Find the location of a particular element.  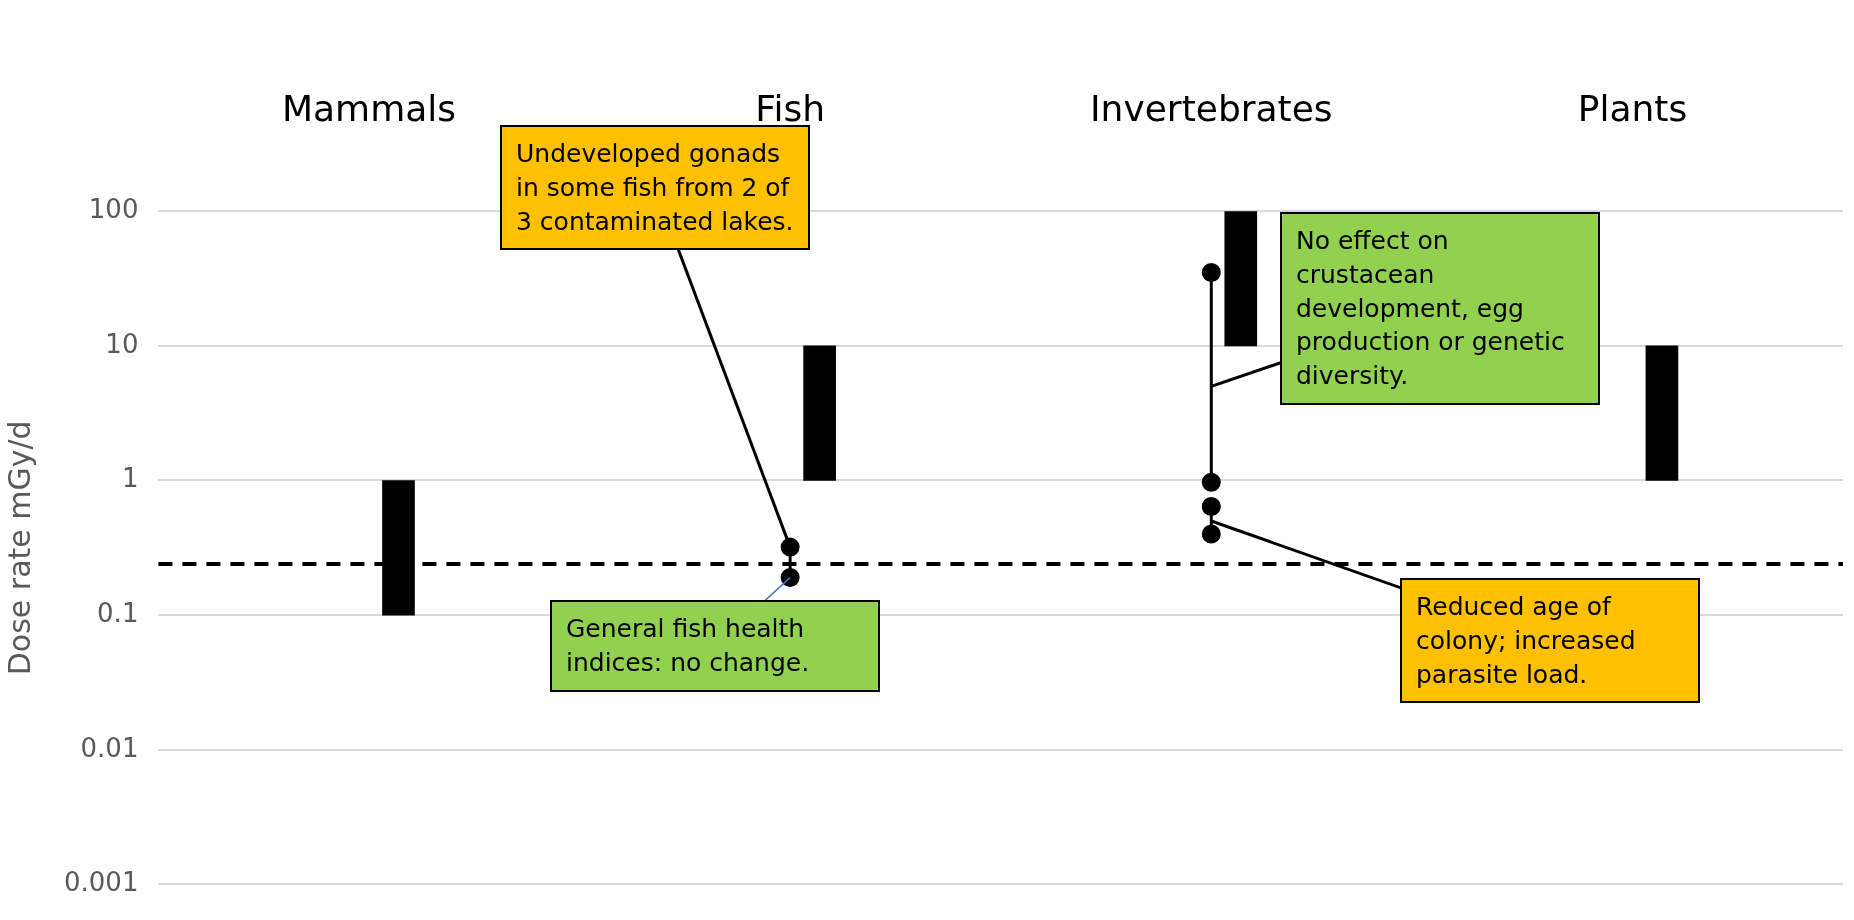

x-tick-label: Plants is located at coordinates (1632, 108).